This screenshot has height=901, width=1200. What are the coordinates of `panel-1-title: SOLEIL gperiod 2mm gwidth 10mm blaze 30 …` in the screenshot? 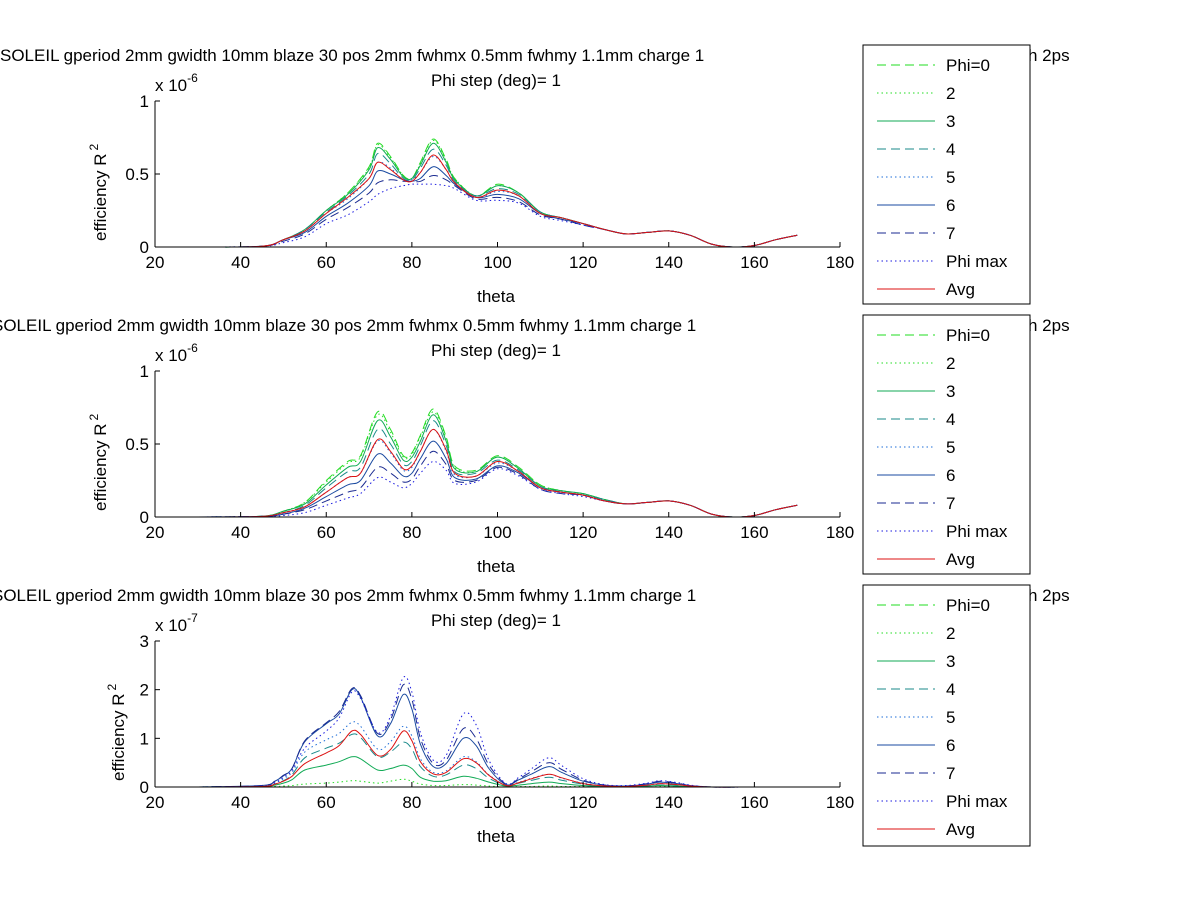 It's located at (352, 55).